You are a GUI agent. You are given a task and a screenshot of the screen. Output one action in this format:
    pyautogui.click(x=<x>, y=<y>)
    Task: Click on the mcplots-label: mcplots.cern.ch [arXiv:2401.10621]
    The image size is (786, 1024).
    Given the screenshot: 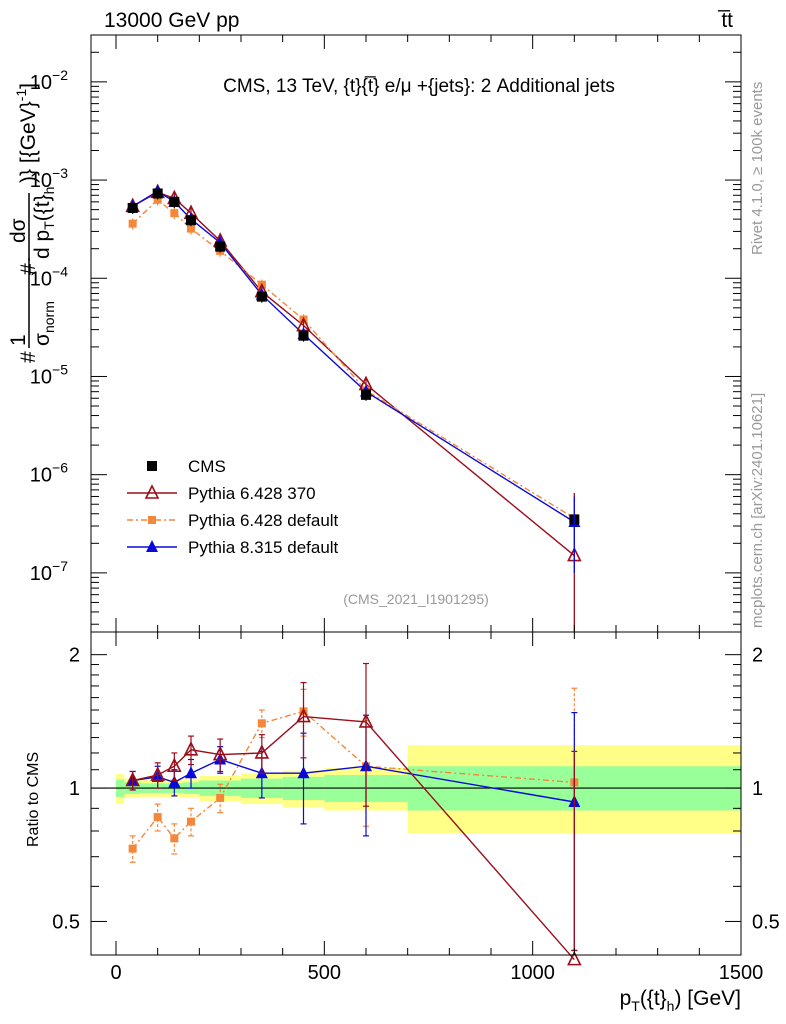 What is the action you would take?
    pyautogui.click(x=757, y=510)
    